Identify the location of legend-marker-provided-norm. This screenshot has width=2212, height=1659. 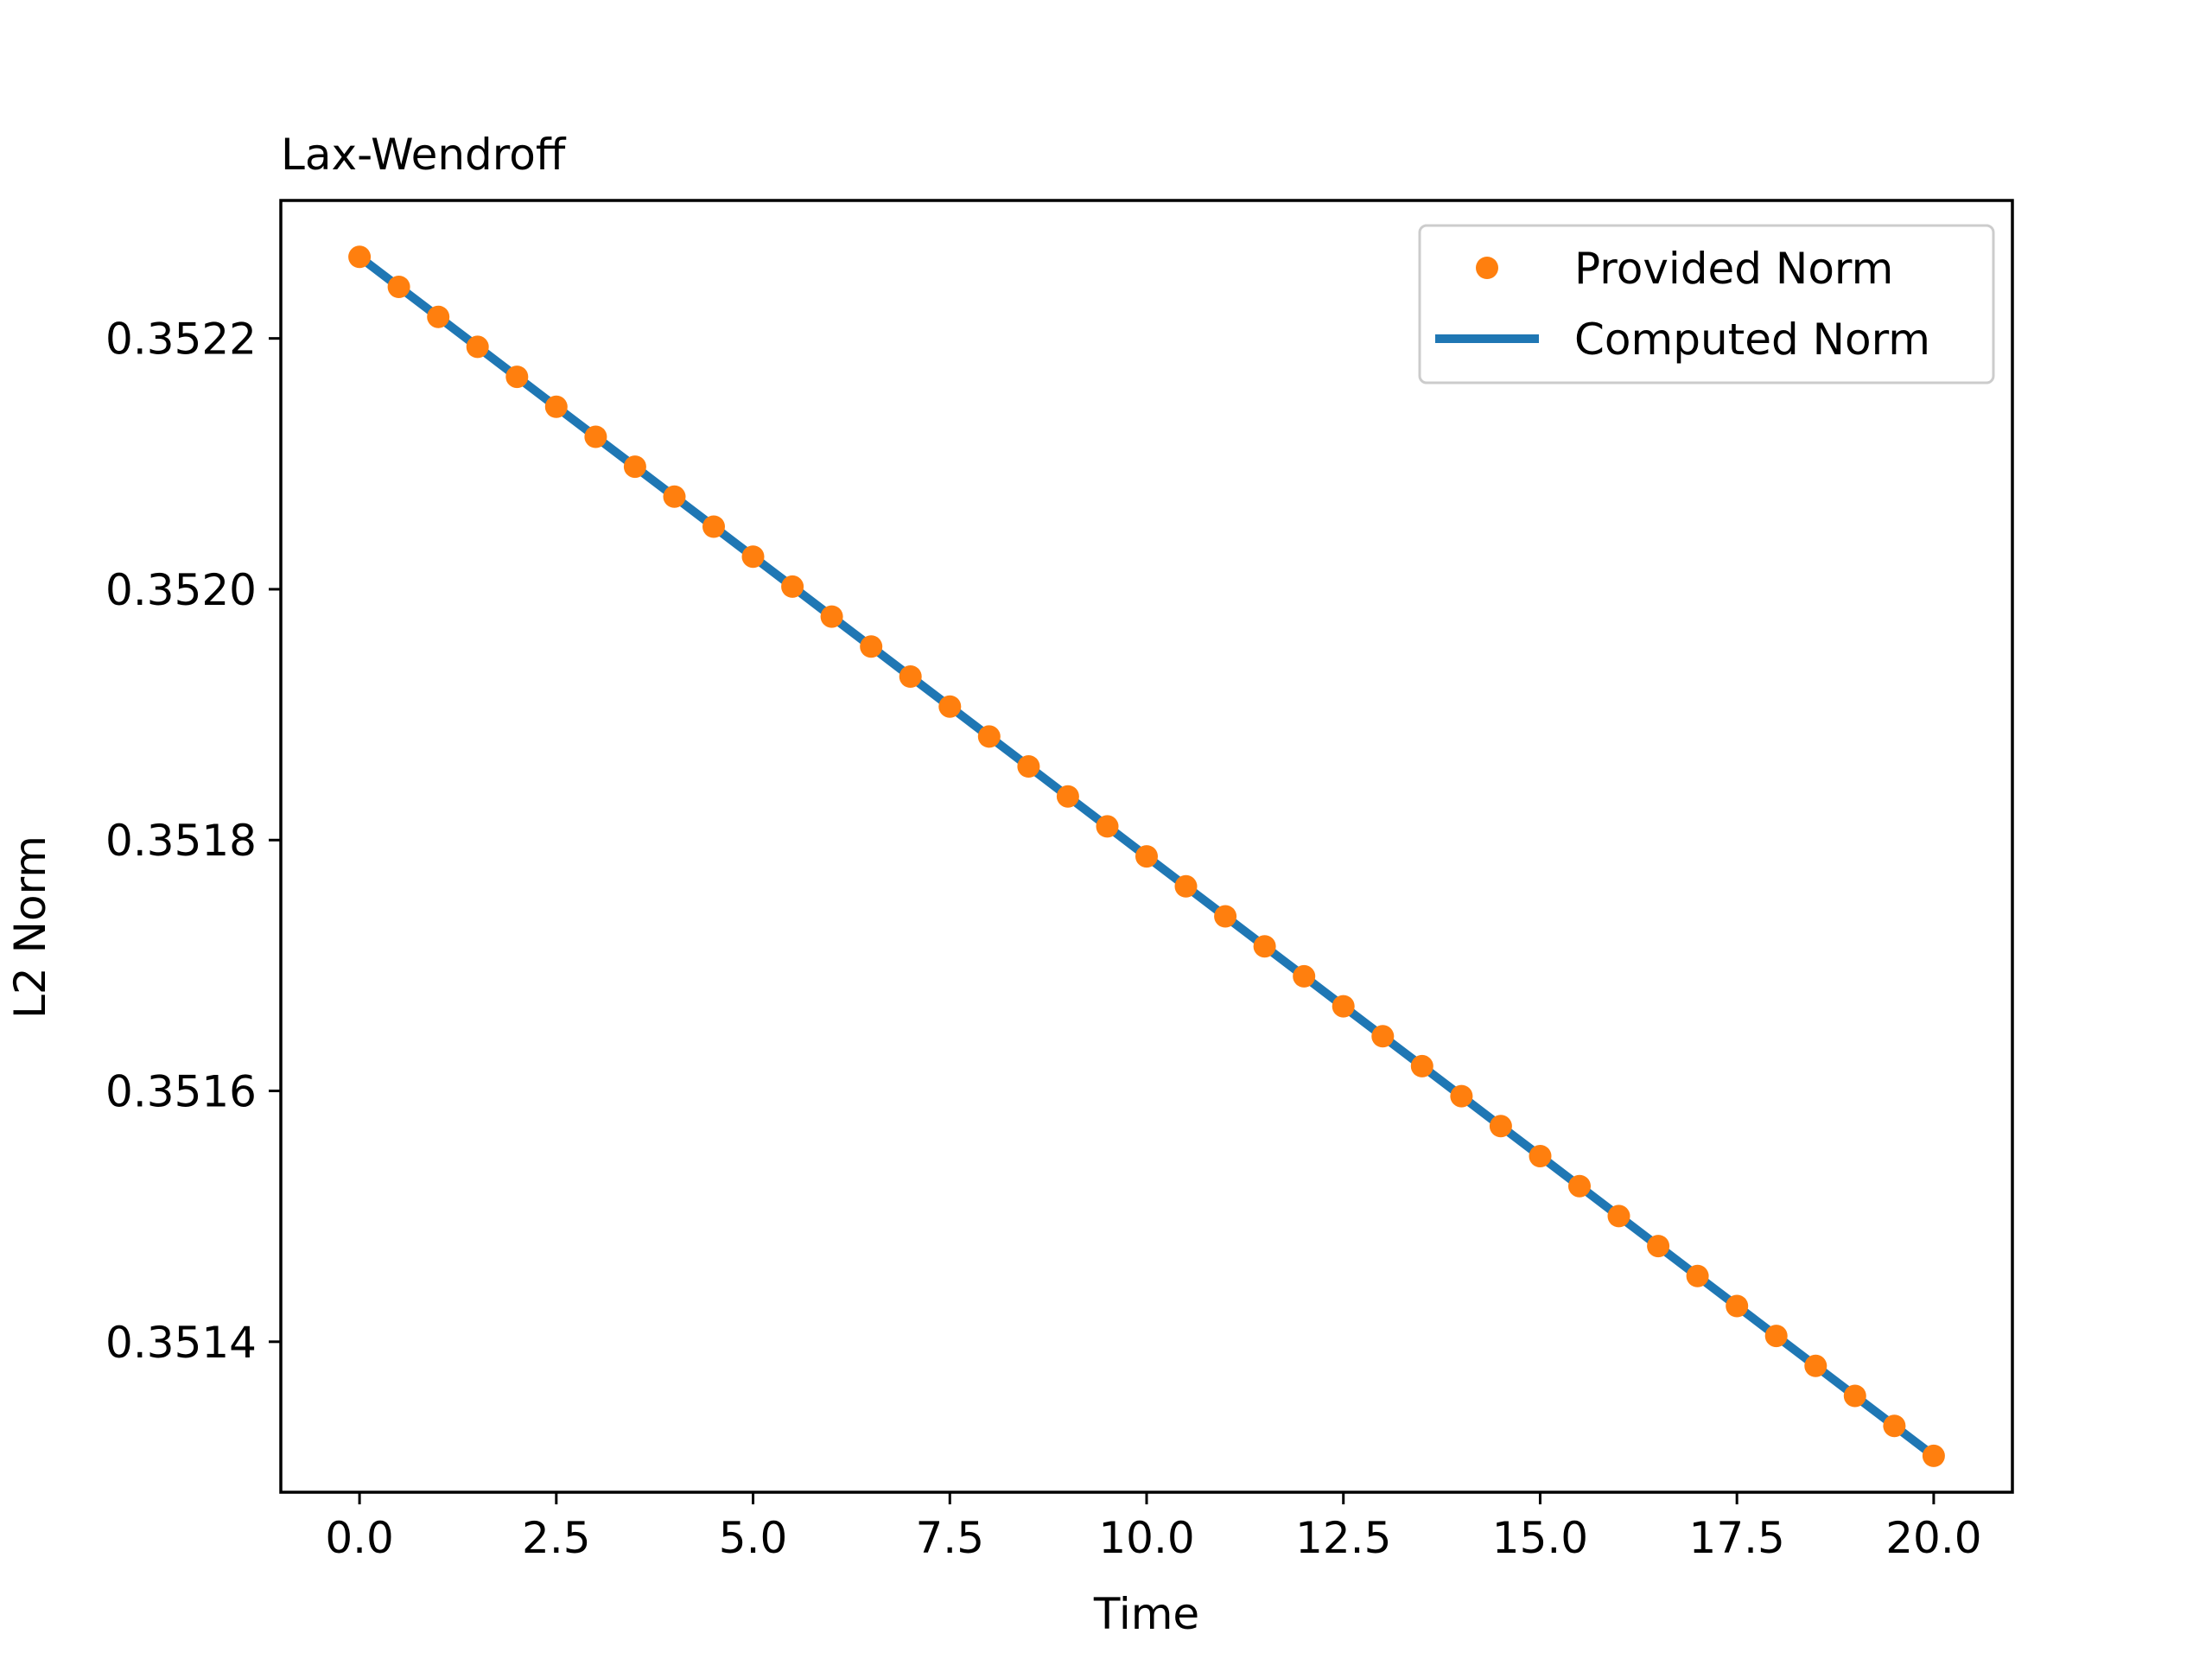
(1487, 268).